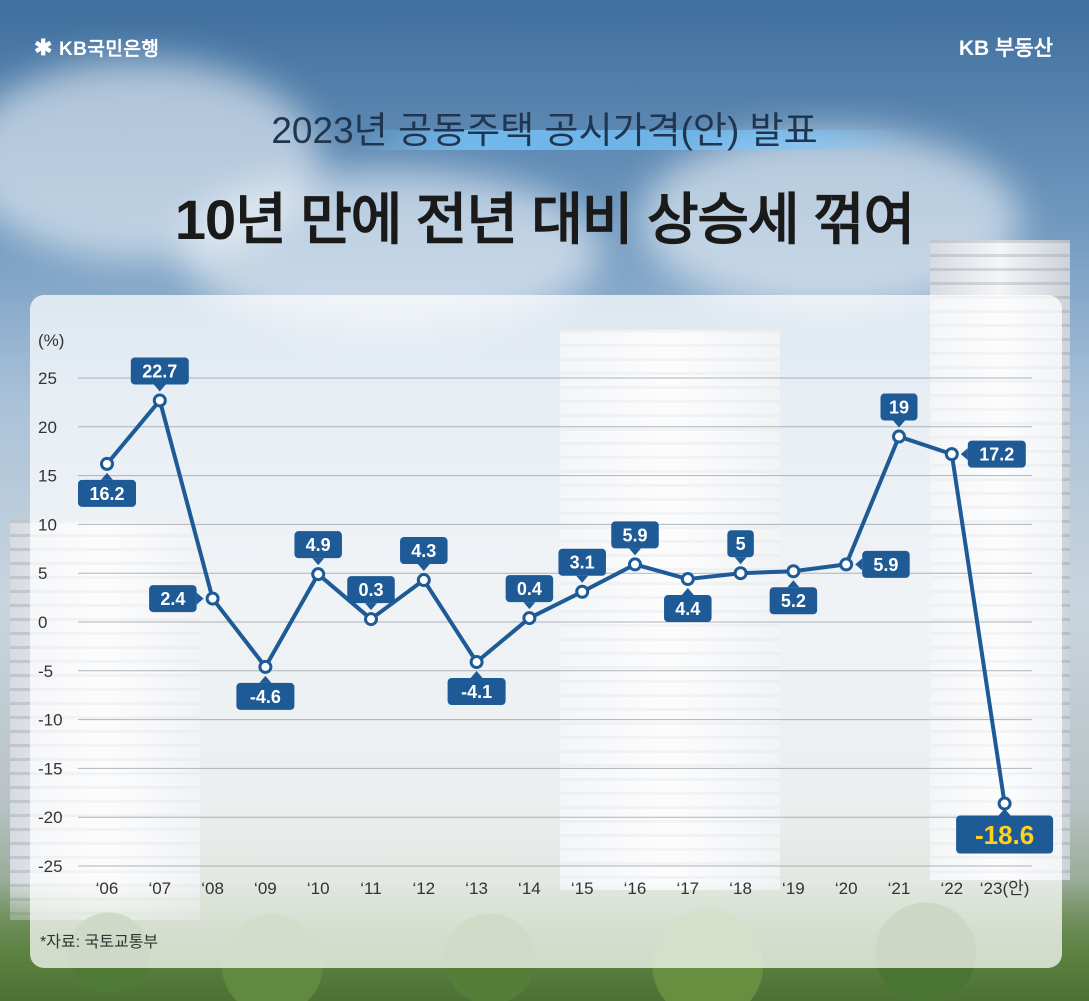 The image size is (1089, 1001). I want to click on data-label-text: 5, so click(741, 544).